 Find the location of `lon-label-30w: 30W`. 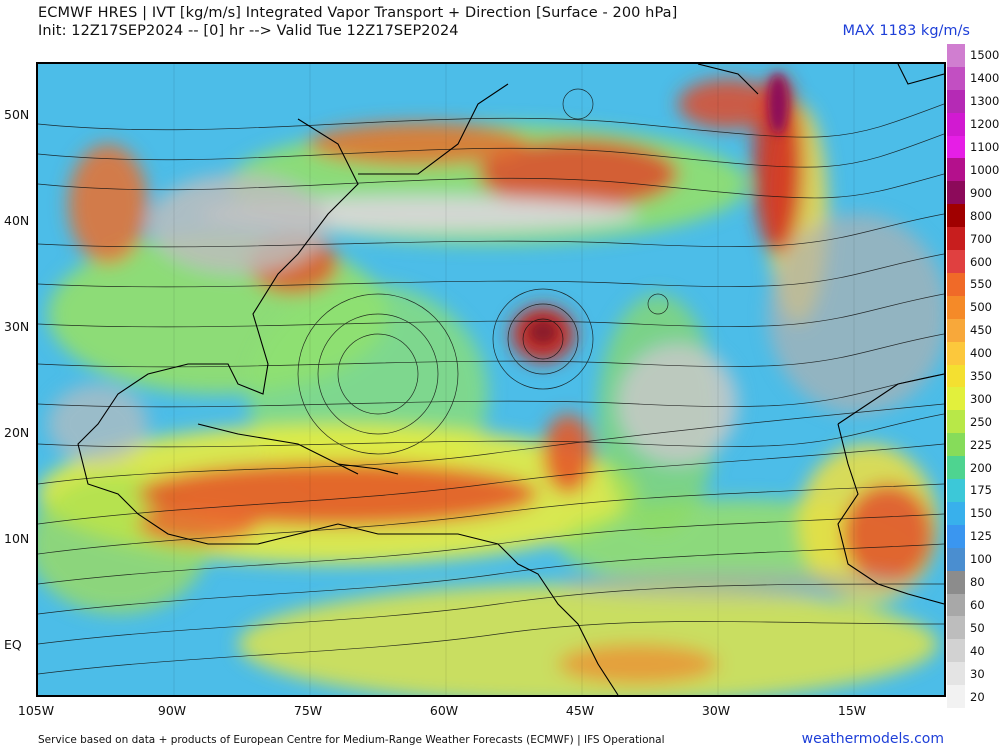

lon-label-30w: 30W is located at coordinates (716, 710).